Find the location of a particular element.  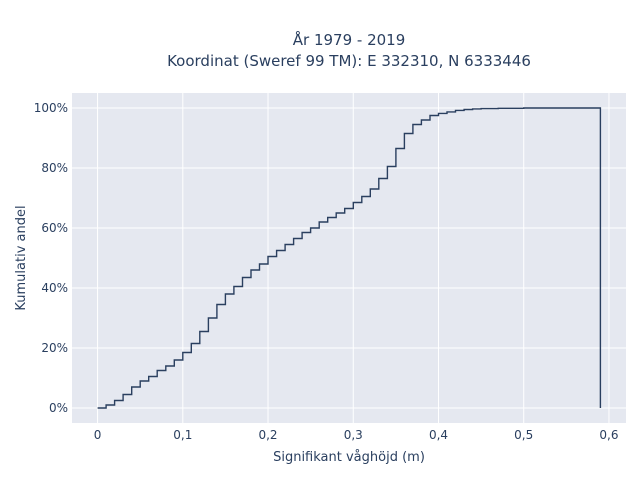

x-tick-label: 0,3 is located at coordinates (353, 435).